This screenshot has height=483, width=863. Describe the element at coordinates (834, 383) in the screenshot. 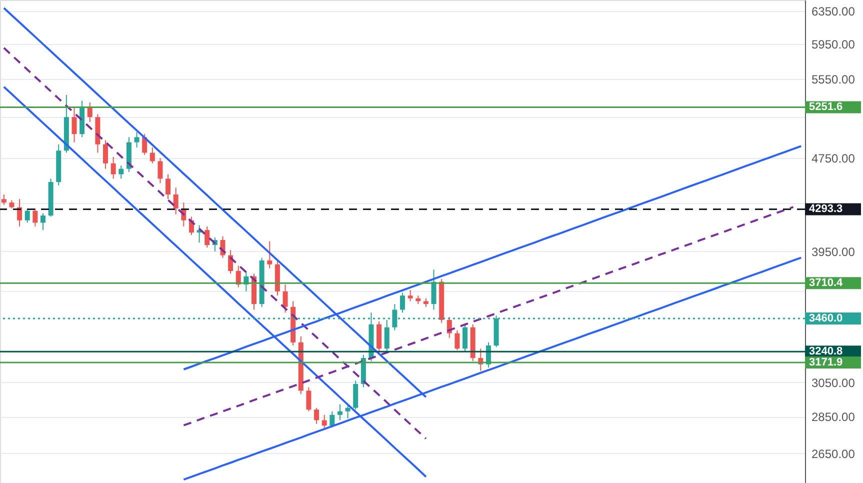

I see `y-tick-label: 3050.00` at that location.